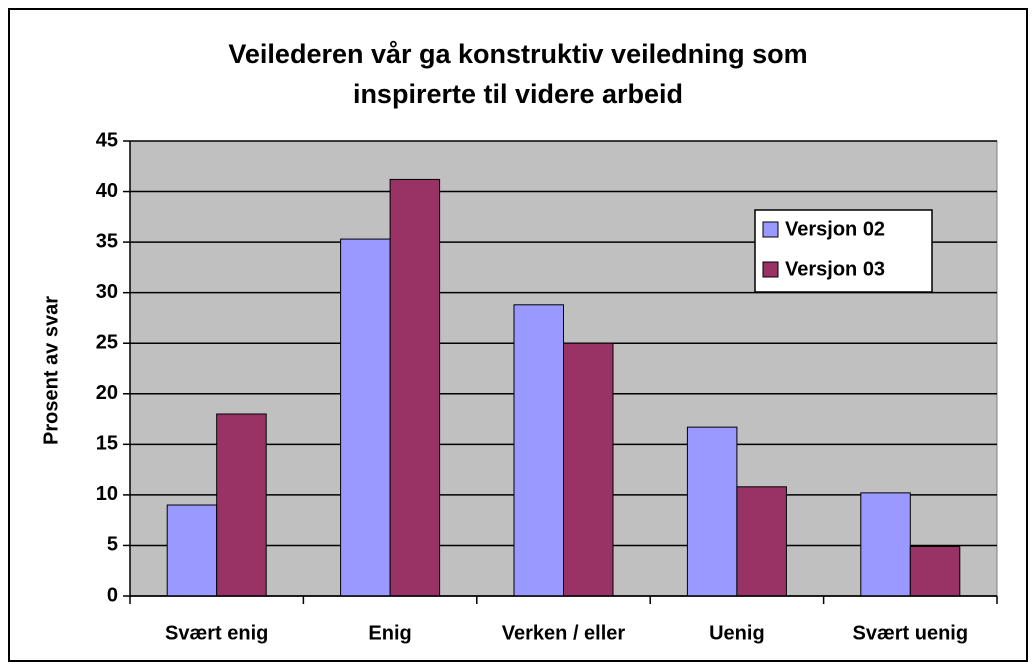 Image resolution: width=1036 pixels, height=670 pixels. I want to click on x-tick-label: Uenig, so click(737, 633).